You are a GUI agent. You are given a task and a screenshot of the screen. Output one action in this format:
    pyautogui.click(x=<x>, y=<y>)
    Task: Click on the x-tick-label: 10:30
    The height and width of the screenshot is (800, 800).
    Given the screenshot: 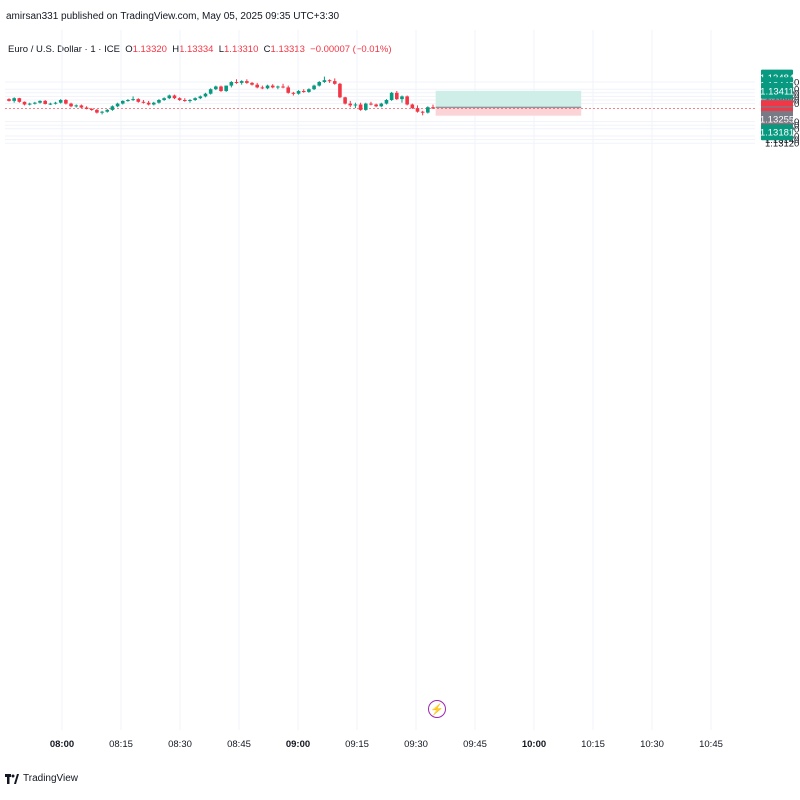 What is the action you would take?
    pyautogui.click(x=652, y=744)
    